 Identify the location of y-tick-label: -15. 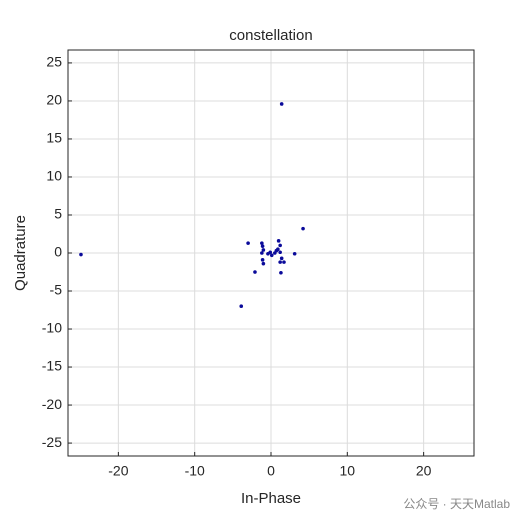
(52, 366).